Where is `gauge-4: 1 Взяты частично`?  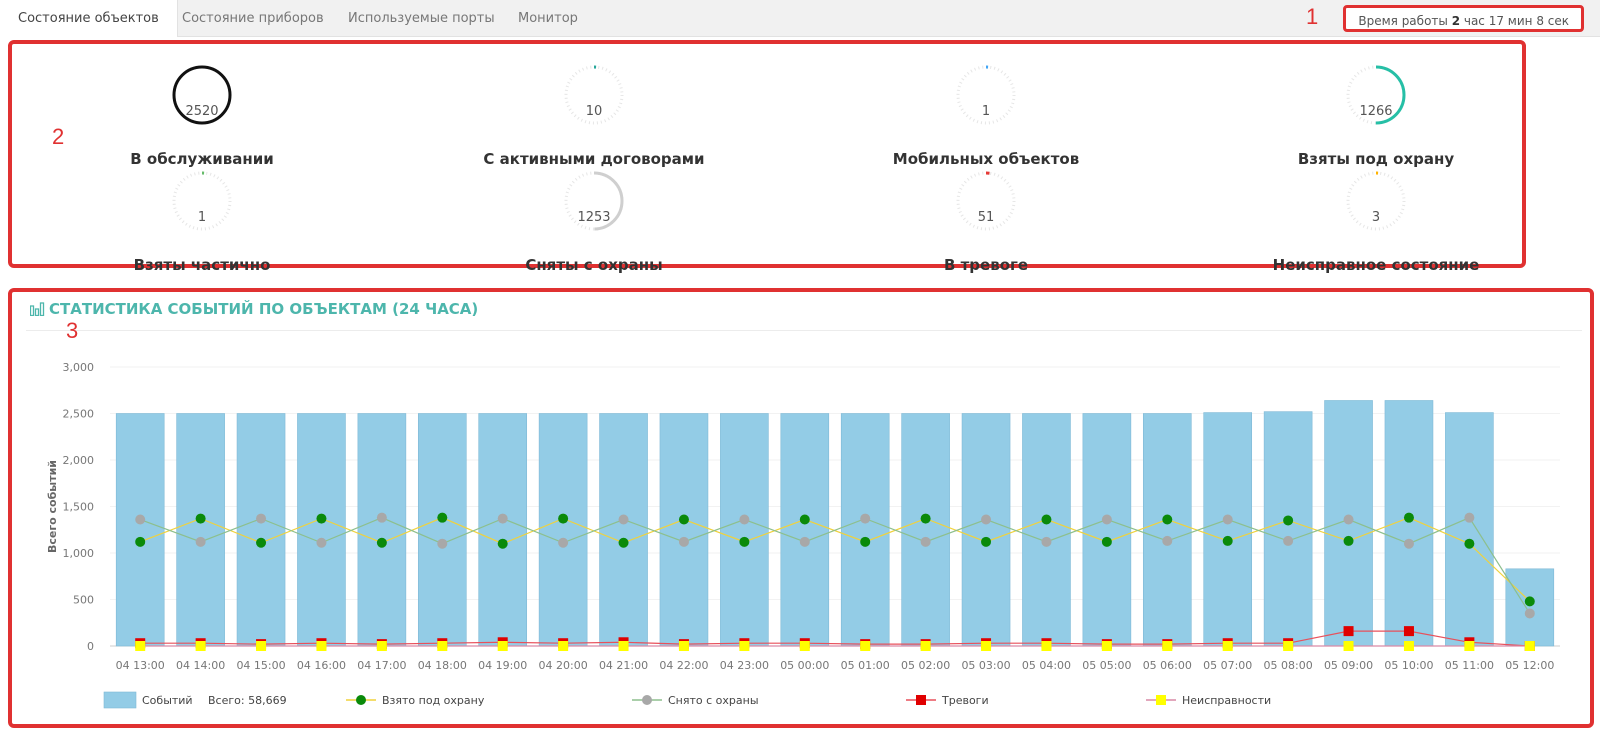
gauge-4: 1 Взяты частично is located at coordinates (202, 220).